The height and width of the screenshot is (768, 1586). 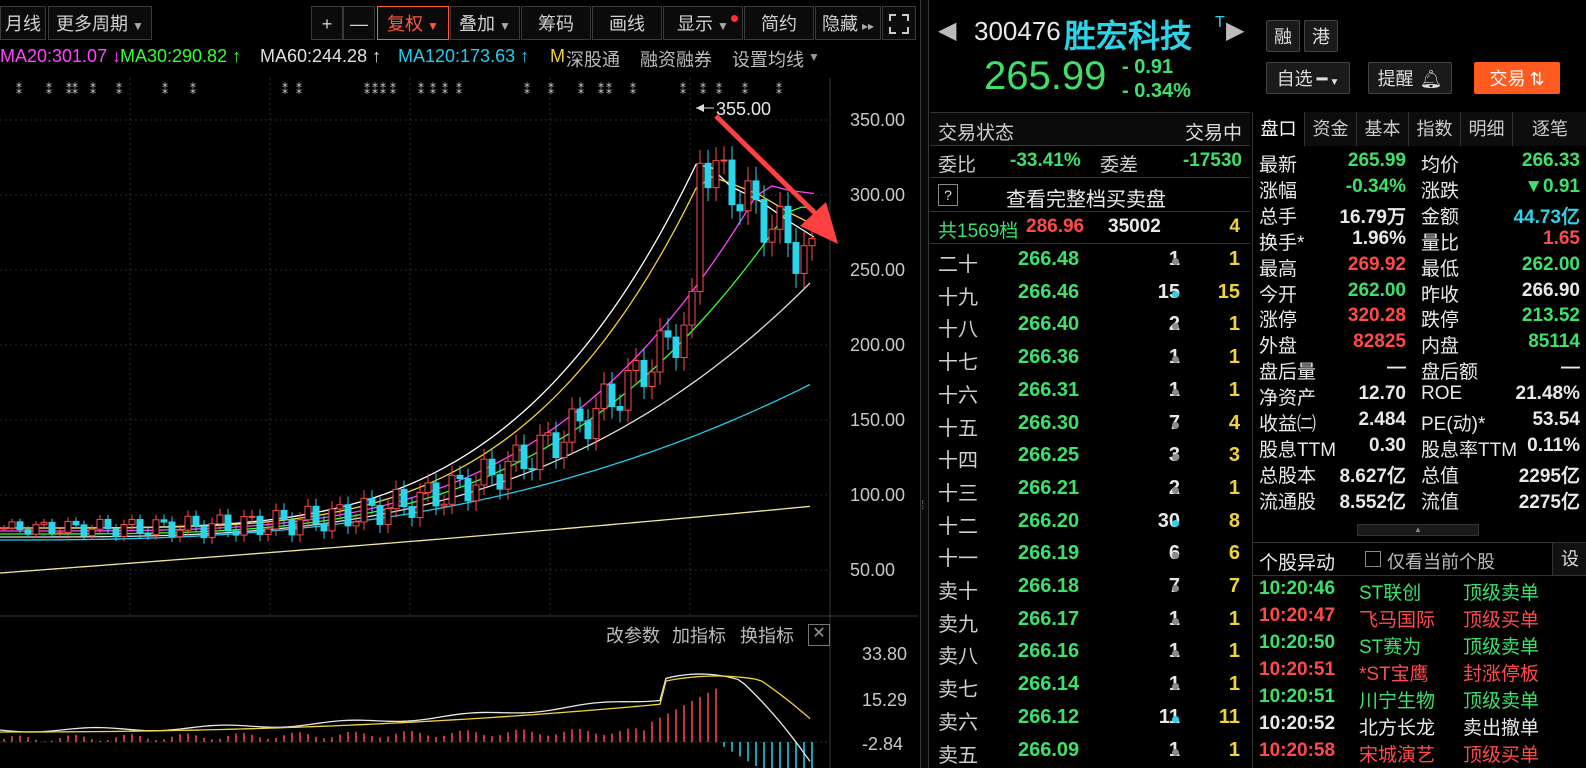 What do you see at coordinates (1487, 129) in the screenshot?
I see `tab-detail: 明细` at bounding box center [1487, 129].